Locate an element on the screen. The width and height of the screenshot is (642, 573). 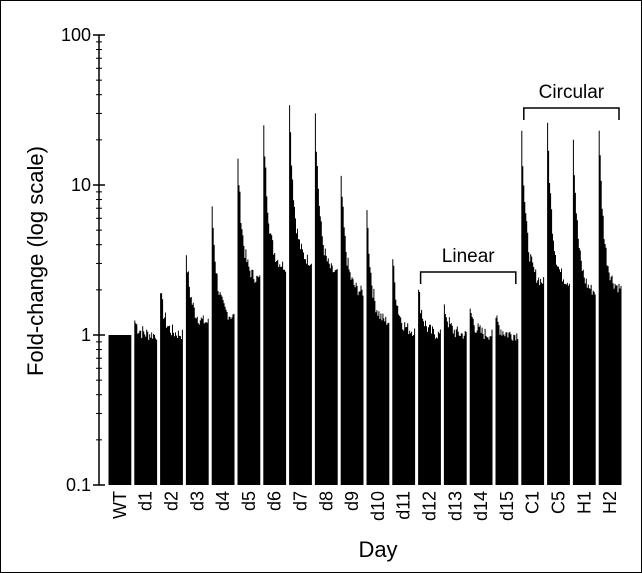
bar-group-H1 is located at coordinates (584, 312).